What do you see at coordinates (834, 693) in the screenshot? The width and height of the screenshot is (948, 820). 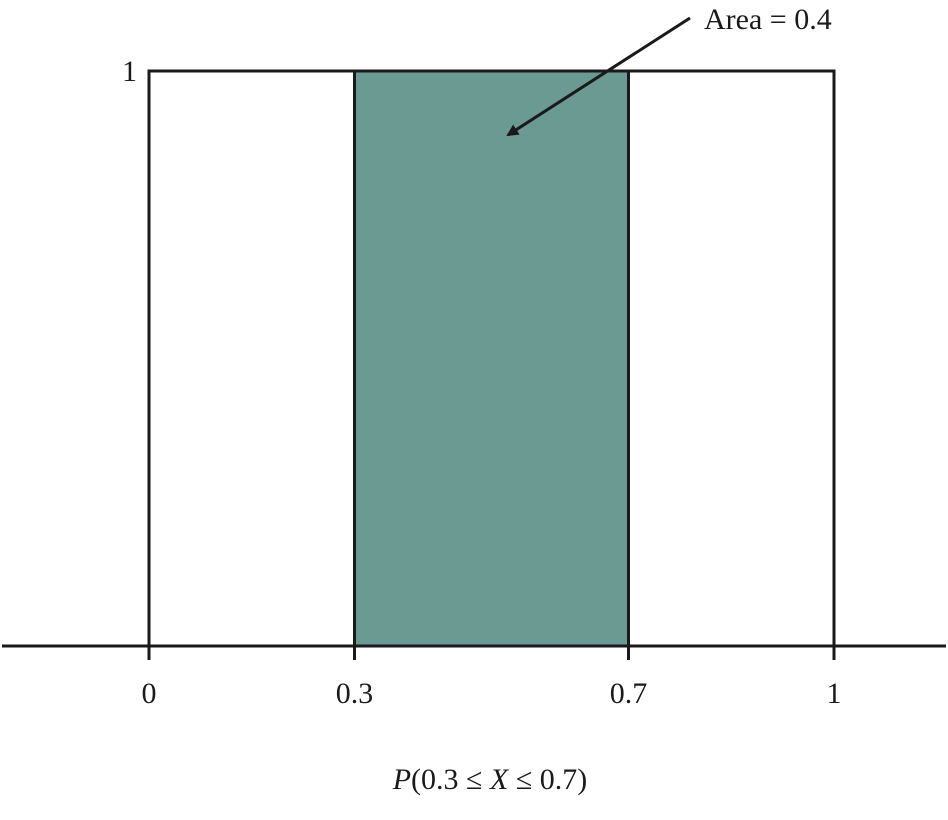 I see `x-tick-label: 1` at bounding box center [834, 693].